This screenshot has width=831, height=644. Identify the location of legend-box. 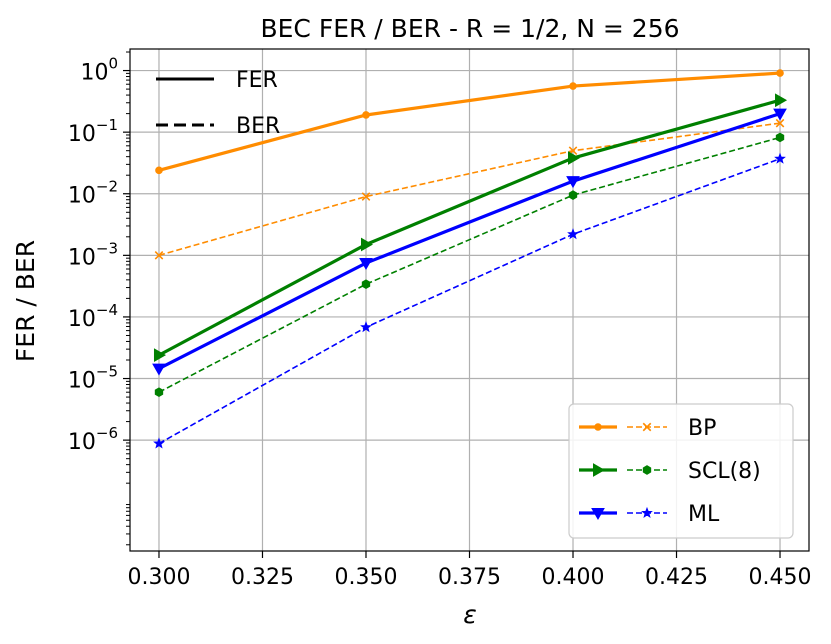
(681, 471).